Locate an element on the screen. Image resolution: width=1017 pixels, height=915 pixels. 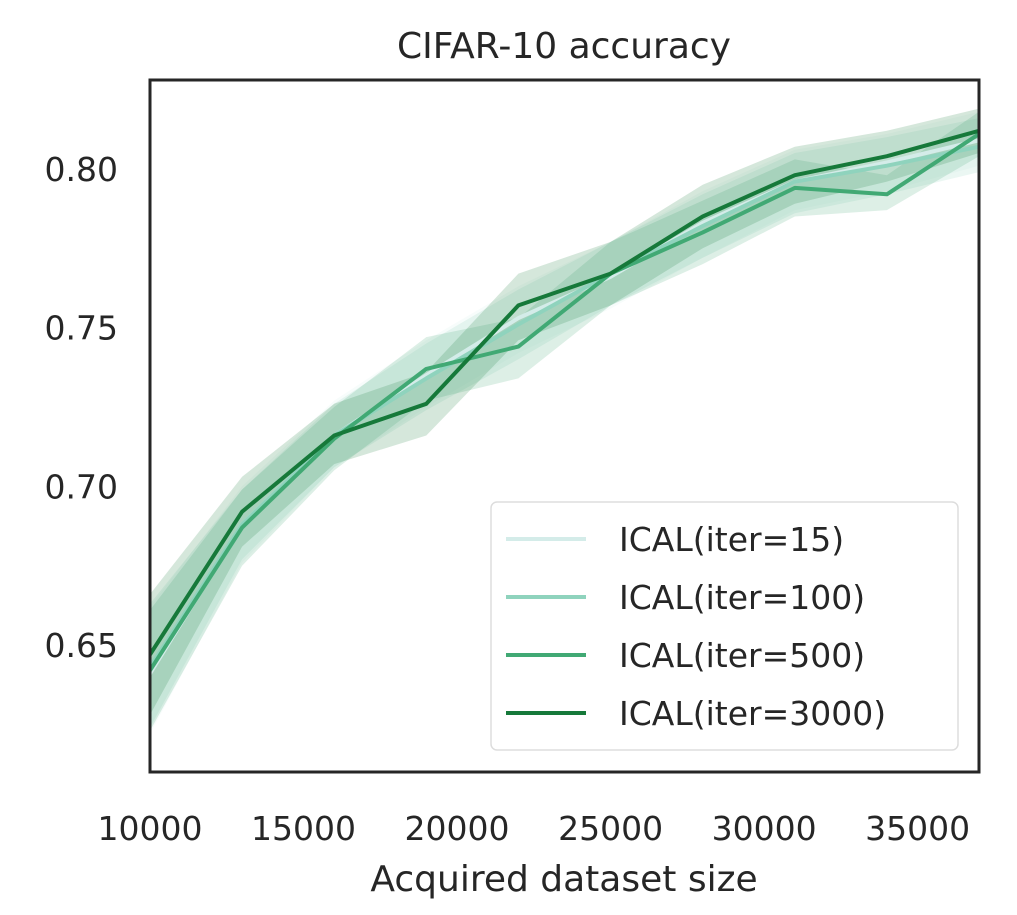
legend-label-ical-iter-3000: ICAL(iter=3000) is located at coordinates (752, 713).